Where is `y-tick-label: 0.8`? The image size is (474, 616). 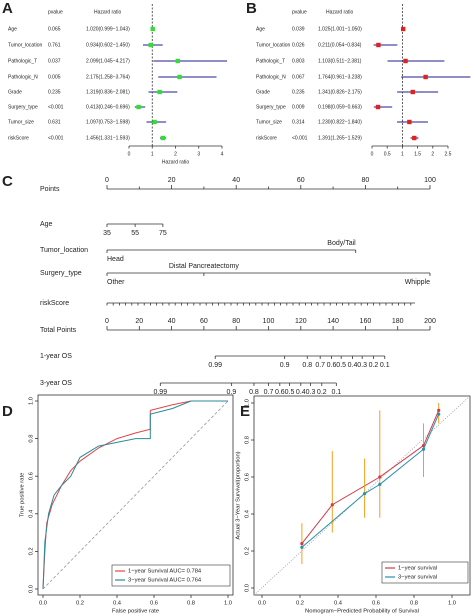 y-tick-label: 0.8 is located at coordinates (248, 440).